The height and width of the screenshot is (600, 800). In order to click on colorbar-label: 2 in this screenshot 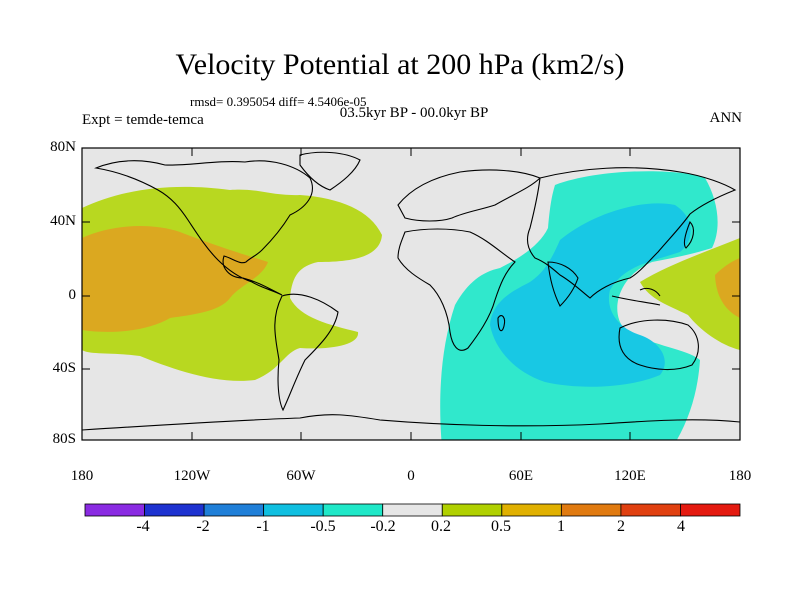, I will do `click(621, 526)`.